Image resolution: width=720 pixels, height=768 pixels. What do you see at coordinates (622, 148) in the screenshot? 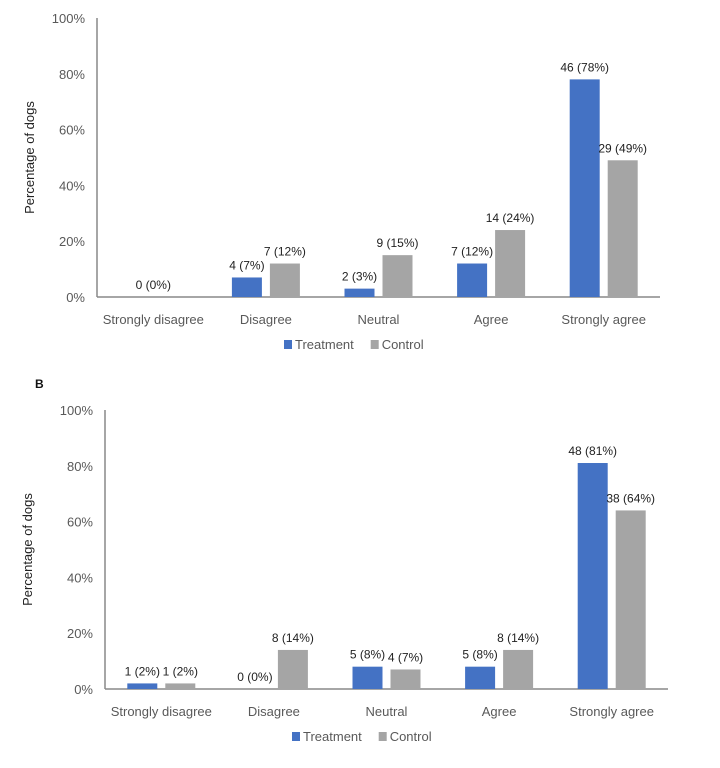
I see `data-label: 29 (49%)` at bounding box center [622, 148].